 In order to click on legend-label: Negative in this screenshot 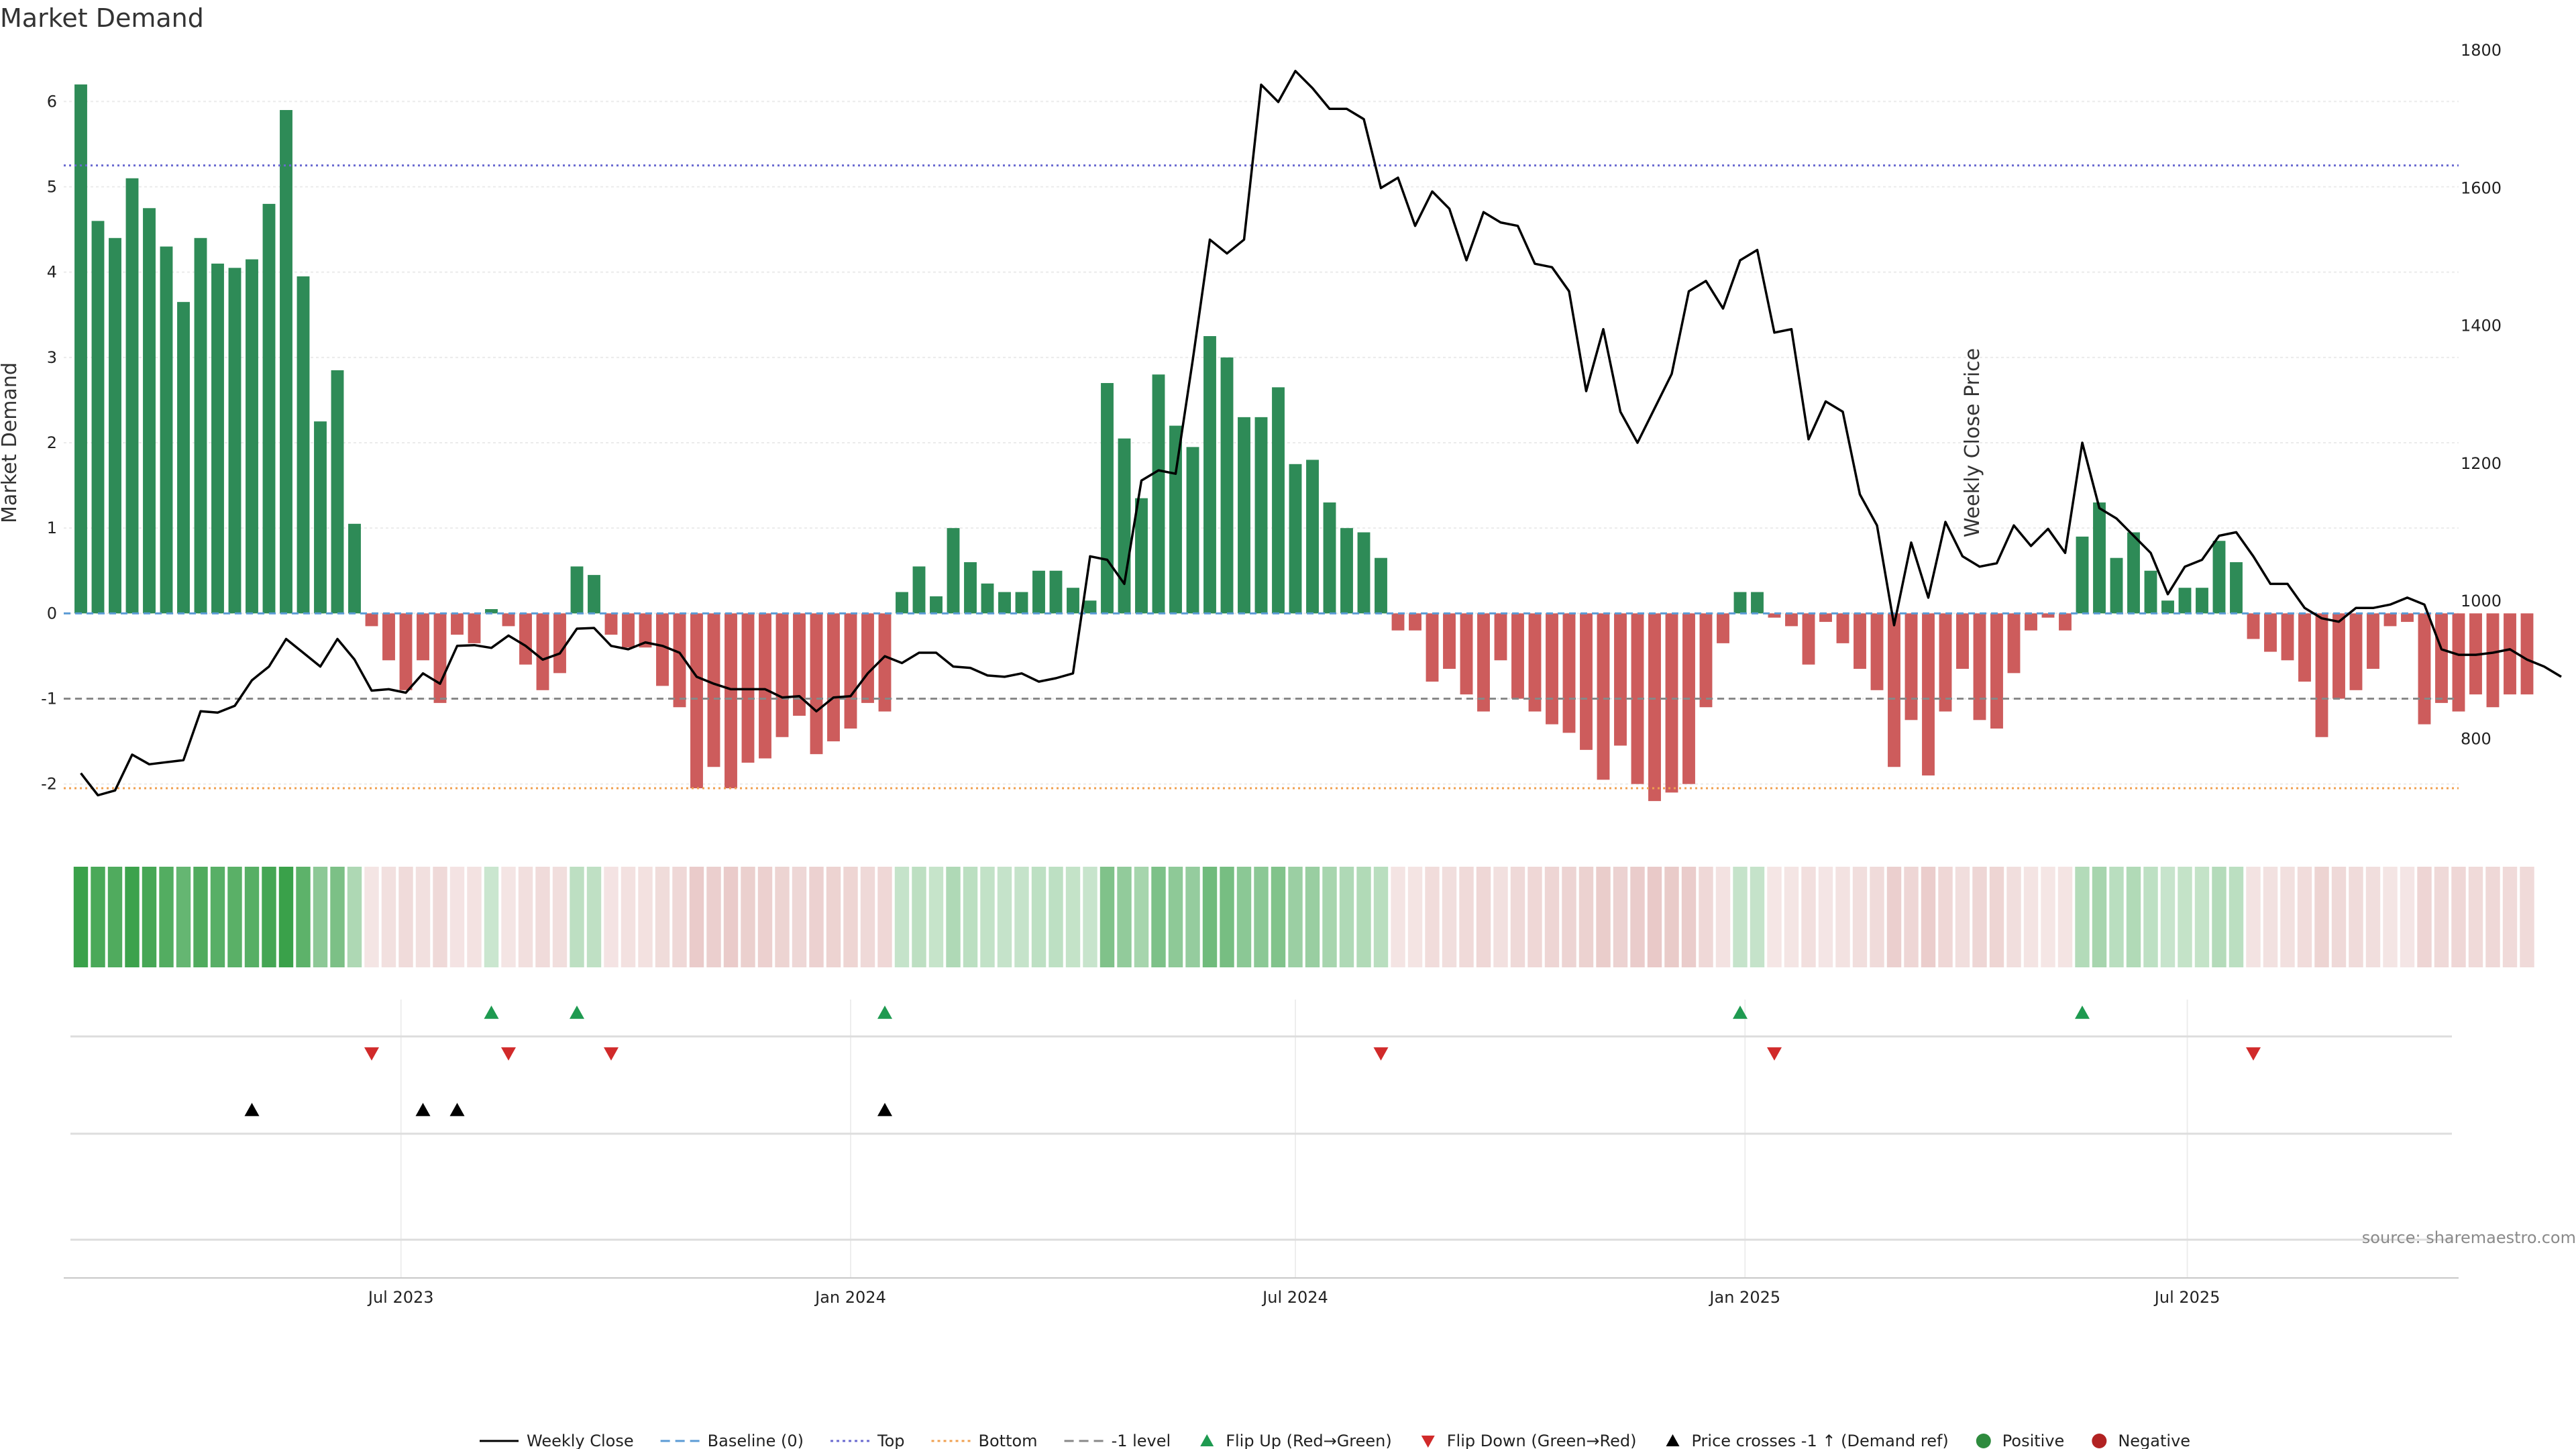, I will do `click(2154, 1440)`.